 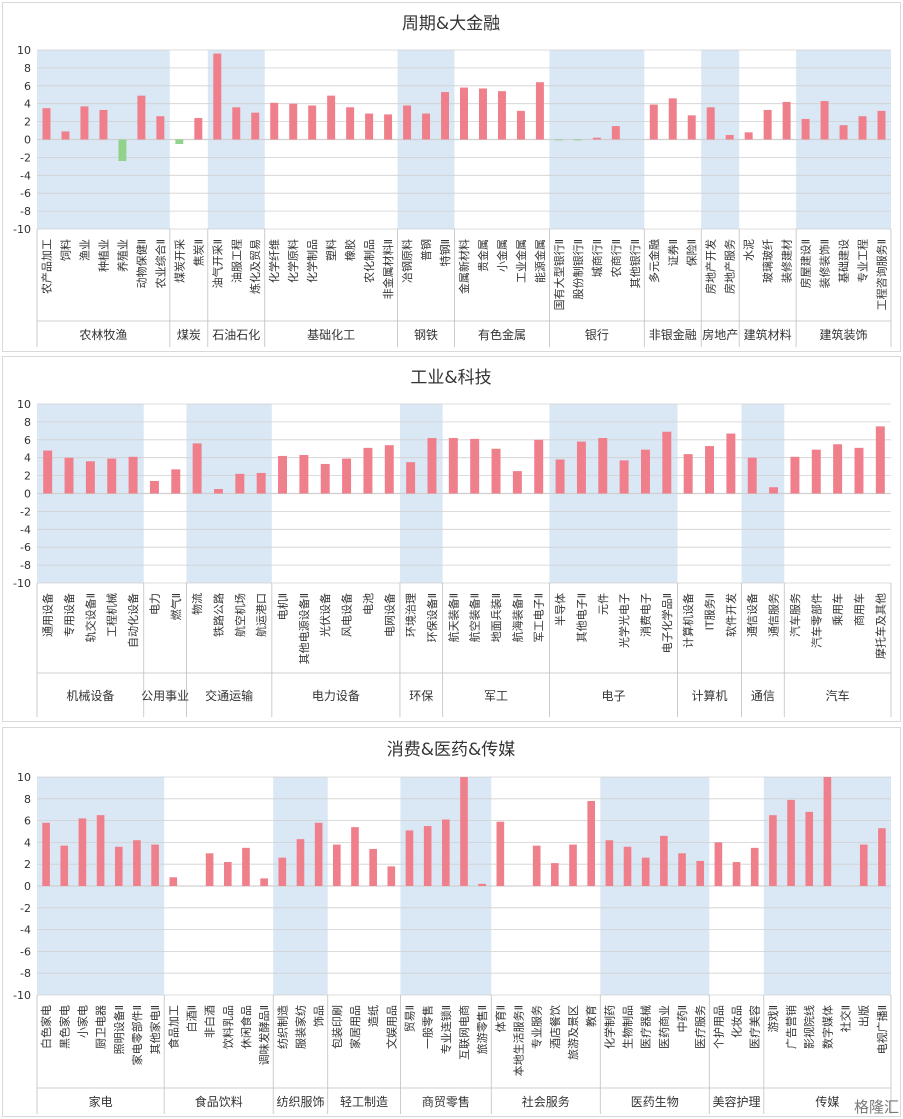 I want to click on category-label: 普钢, so click(x=426, y=250).